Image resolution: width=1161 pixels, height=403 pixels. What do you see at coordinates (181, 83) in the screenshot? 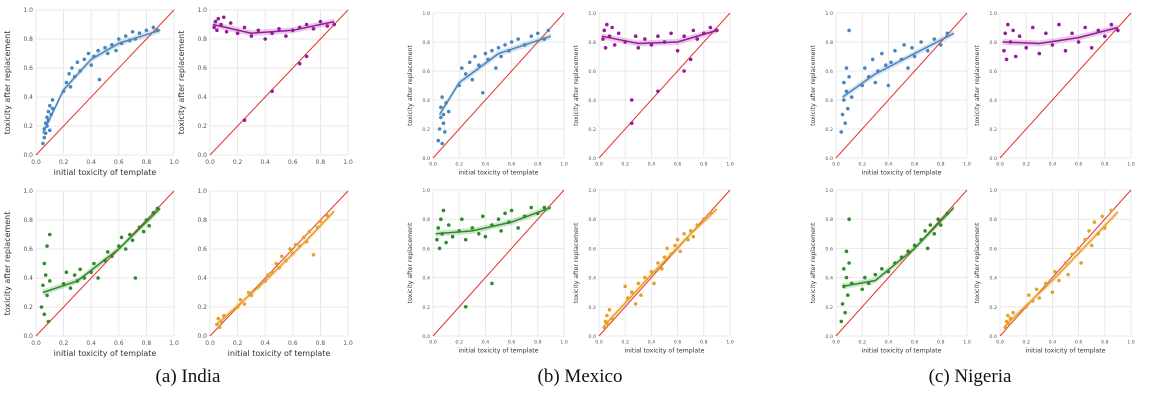
I see `y-axis-label: toxicity after replacement` at bounding box center [181, 83].